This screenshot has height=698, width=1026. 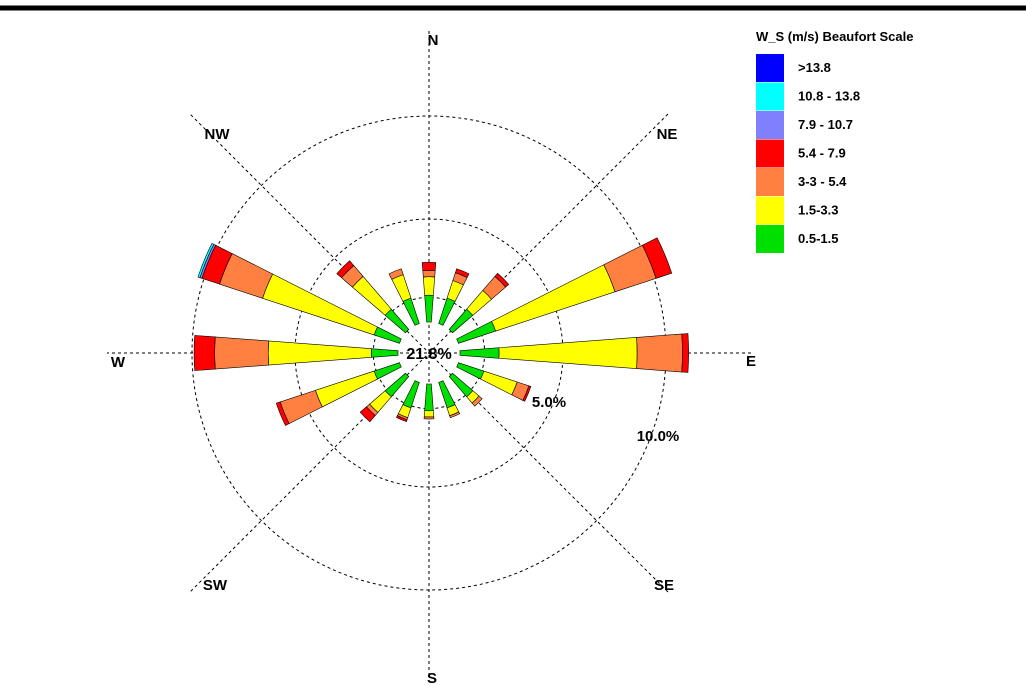 I want to click on direction-label-w: W, so click(x=118, y=362).